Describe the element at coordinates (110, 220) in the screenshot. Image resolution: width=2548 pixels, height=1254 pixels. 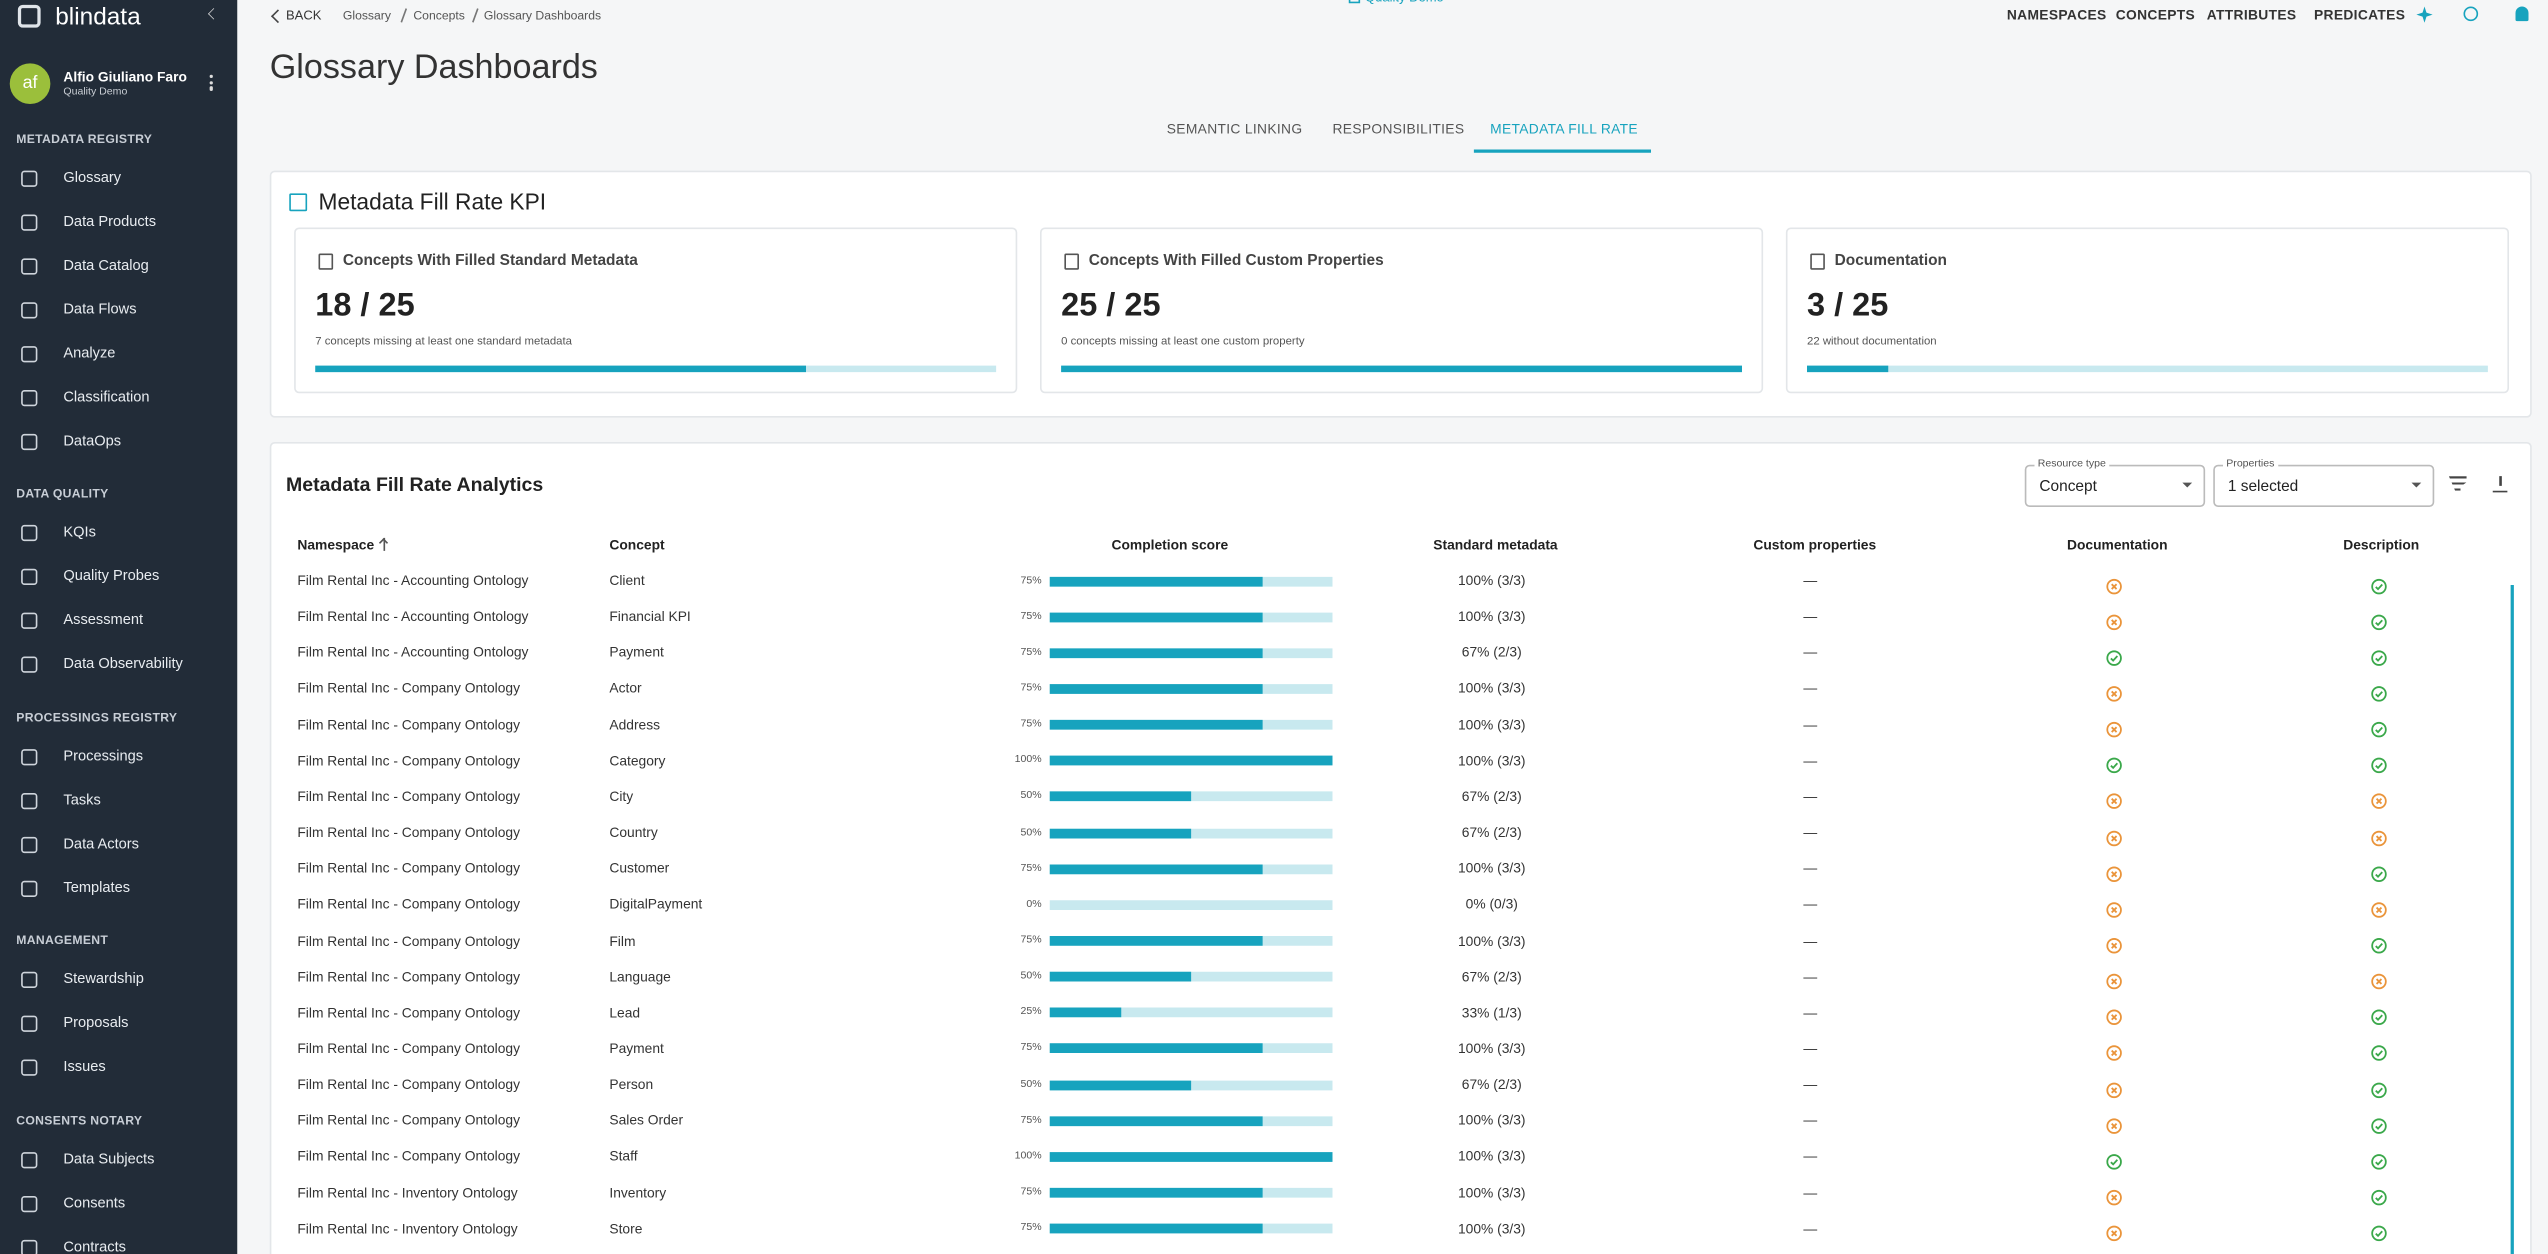
I see `nav-item: Data Products` at that location.